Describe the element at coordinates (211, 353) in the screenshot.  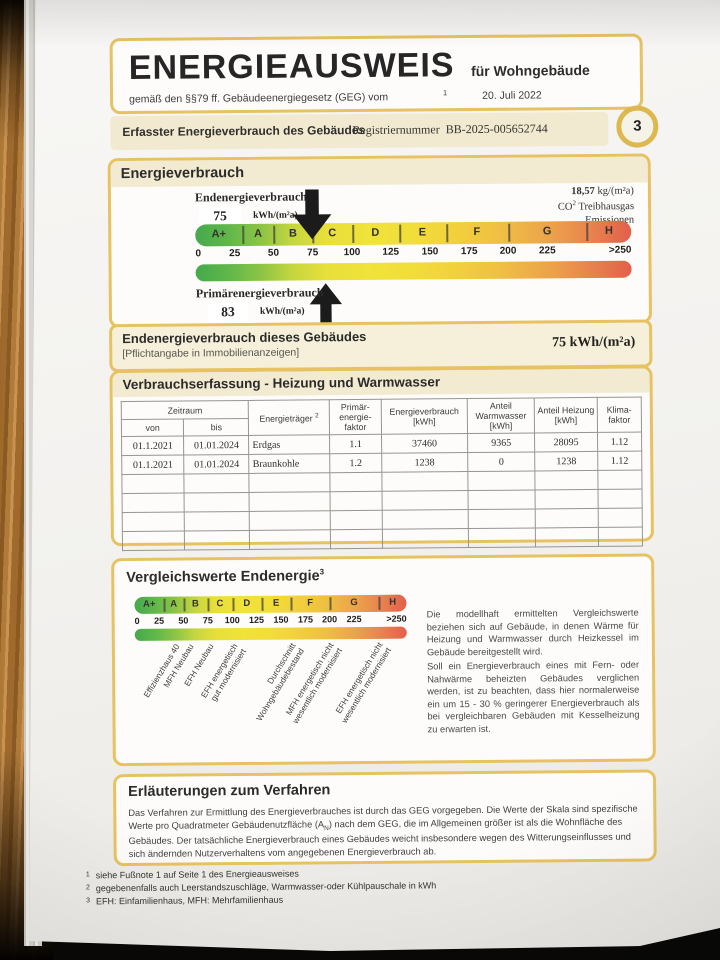
I see `mandatory-subtitle: [Pflichtangabe in Immobilienanzeigen]` at that location.